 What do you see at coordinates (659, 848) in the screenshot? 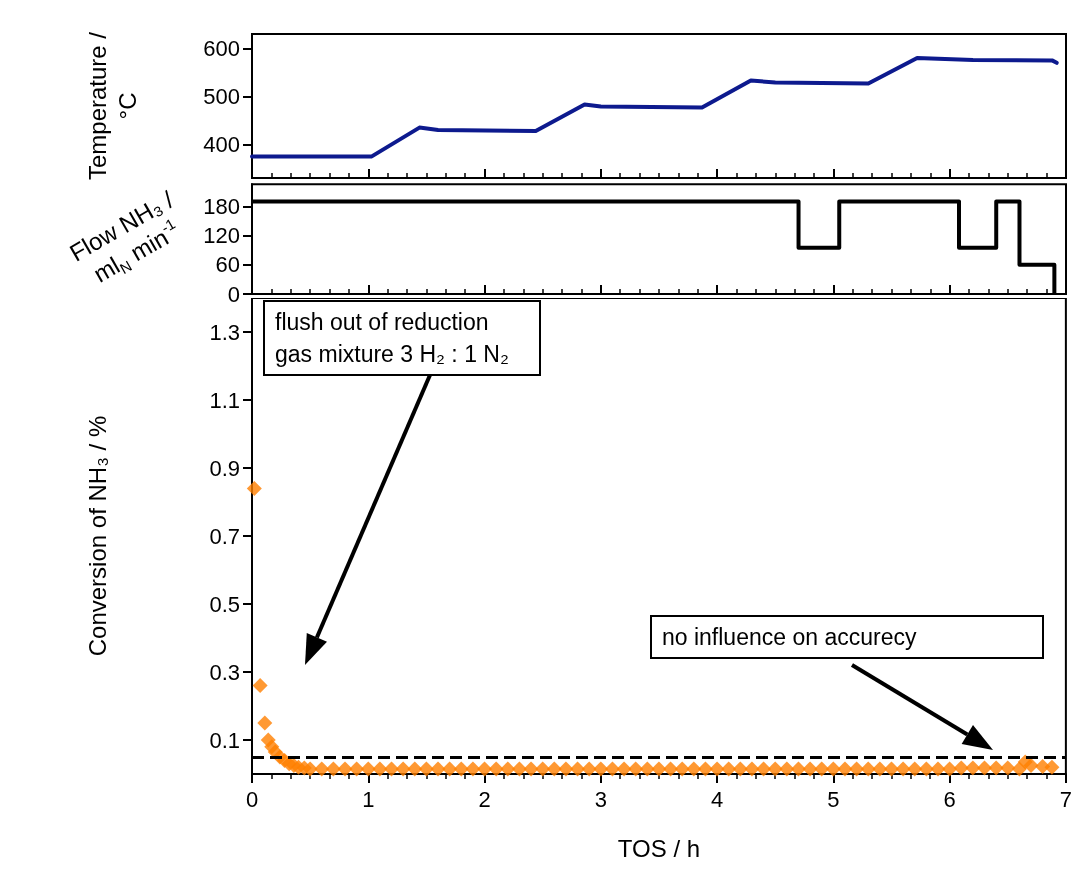
I see `x-axis-title: TOS / h` at bounding box center [659, 848].